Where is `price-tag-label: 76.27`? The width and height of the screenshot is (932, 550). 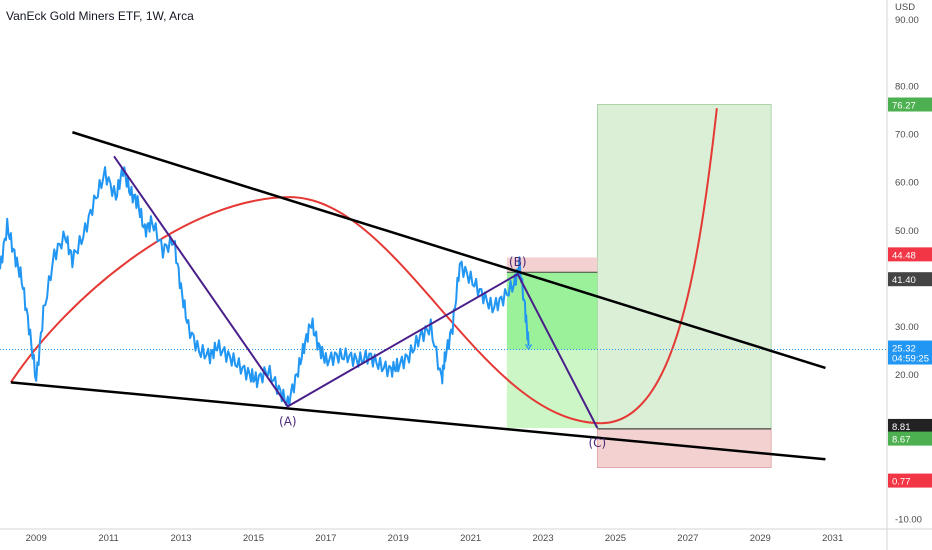 price-tag-label: 76.27 is located at coordinates (904, 106).